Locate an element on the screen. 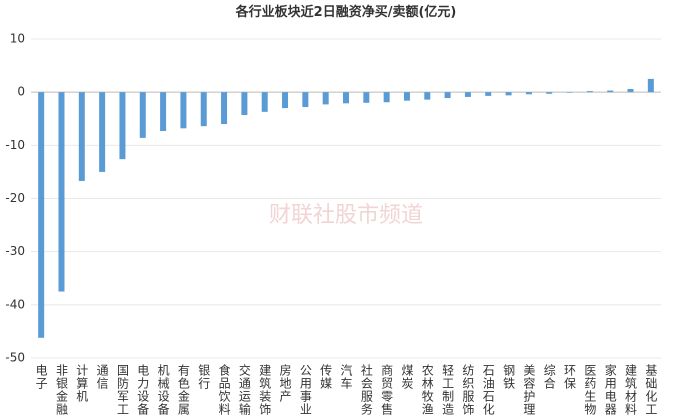 The height and width of the screenshot is (419, 692). x-tick-label: 传媒 is located at coordinates (326, 376).